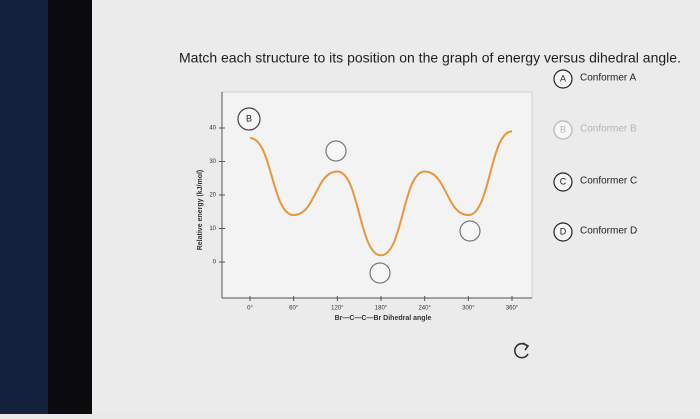  What do you see at coordinates (337, 309) in the screenshot?
I see `x-tick-label: 120°` at bounding box center [337, 309].